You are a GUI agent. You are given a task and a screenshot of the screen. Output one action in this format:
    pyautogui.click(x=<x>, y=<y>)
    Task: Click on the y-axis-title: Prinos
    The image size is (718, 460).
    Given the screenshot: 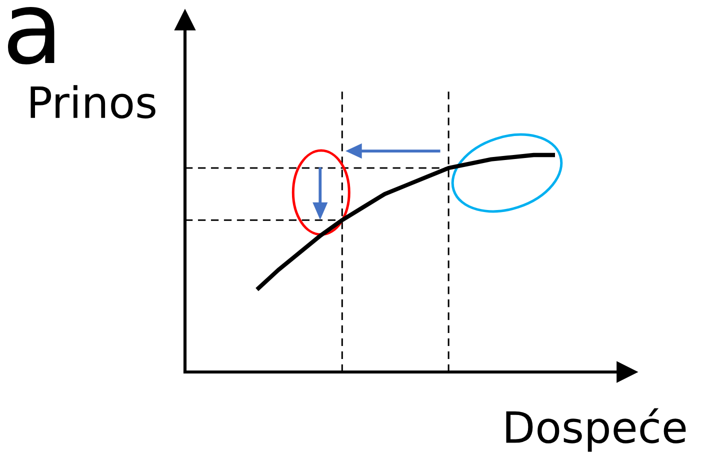 What is the action you would take?
    pyautogui.click(x=93, y=101)
    